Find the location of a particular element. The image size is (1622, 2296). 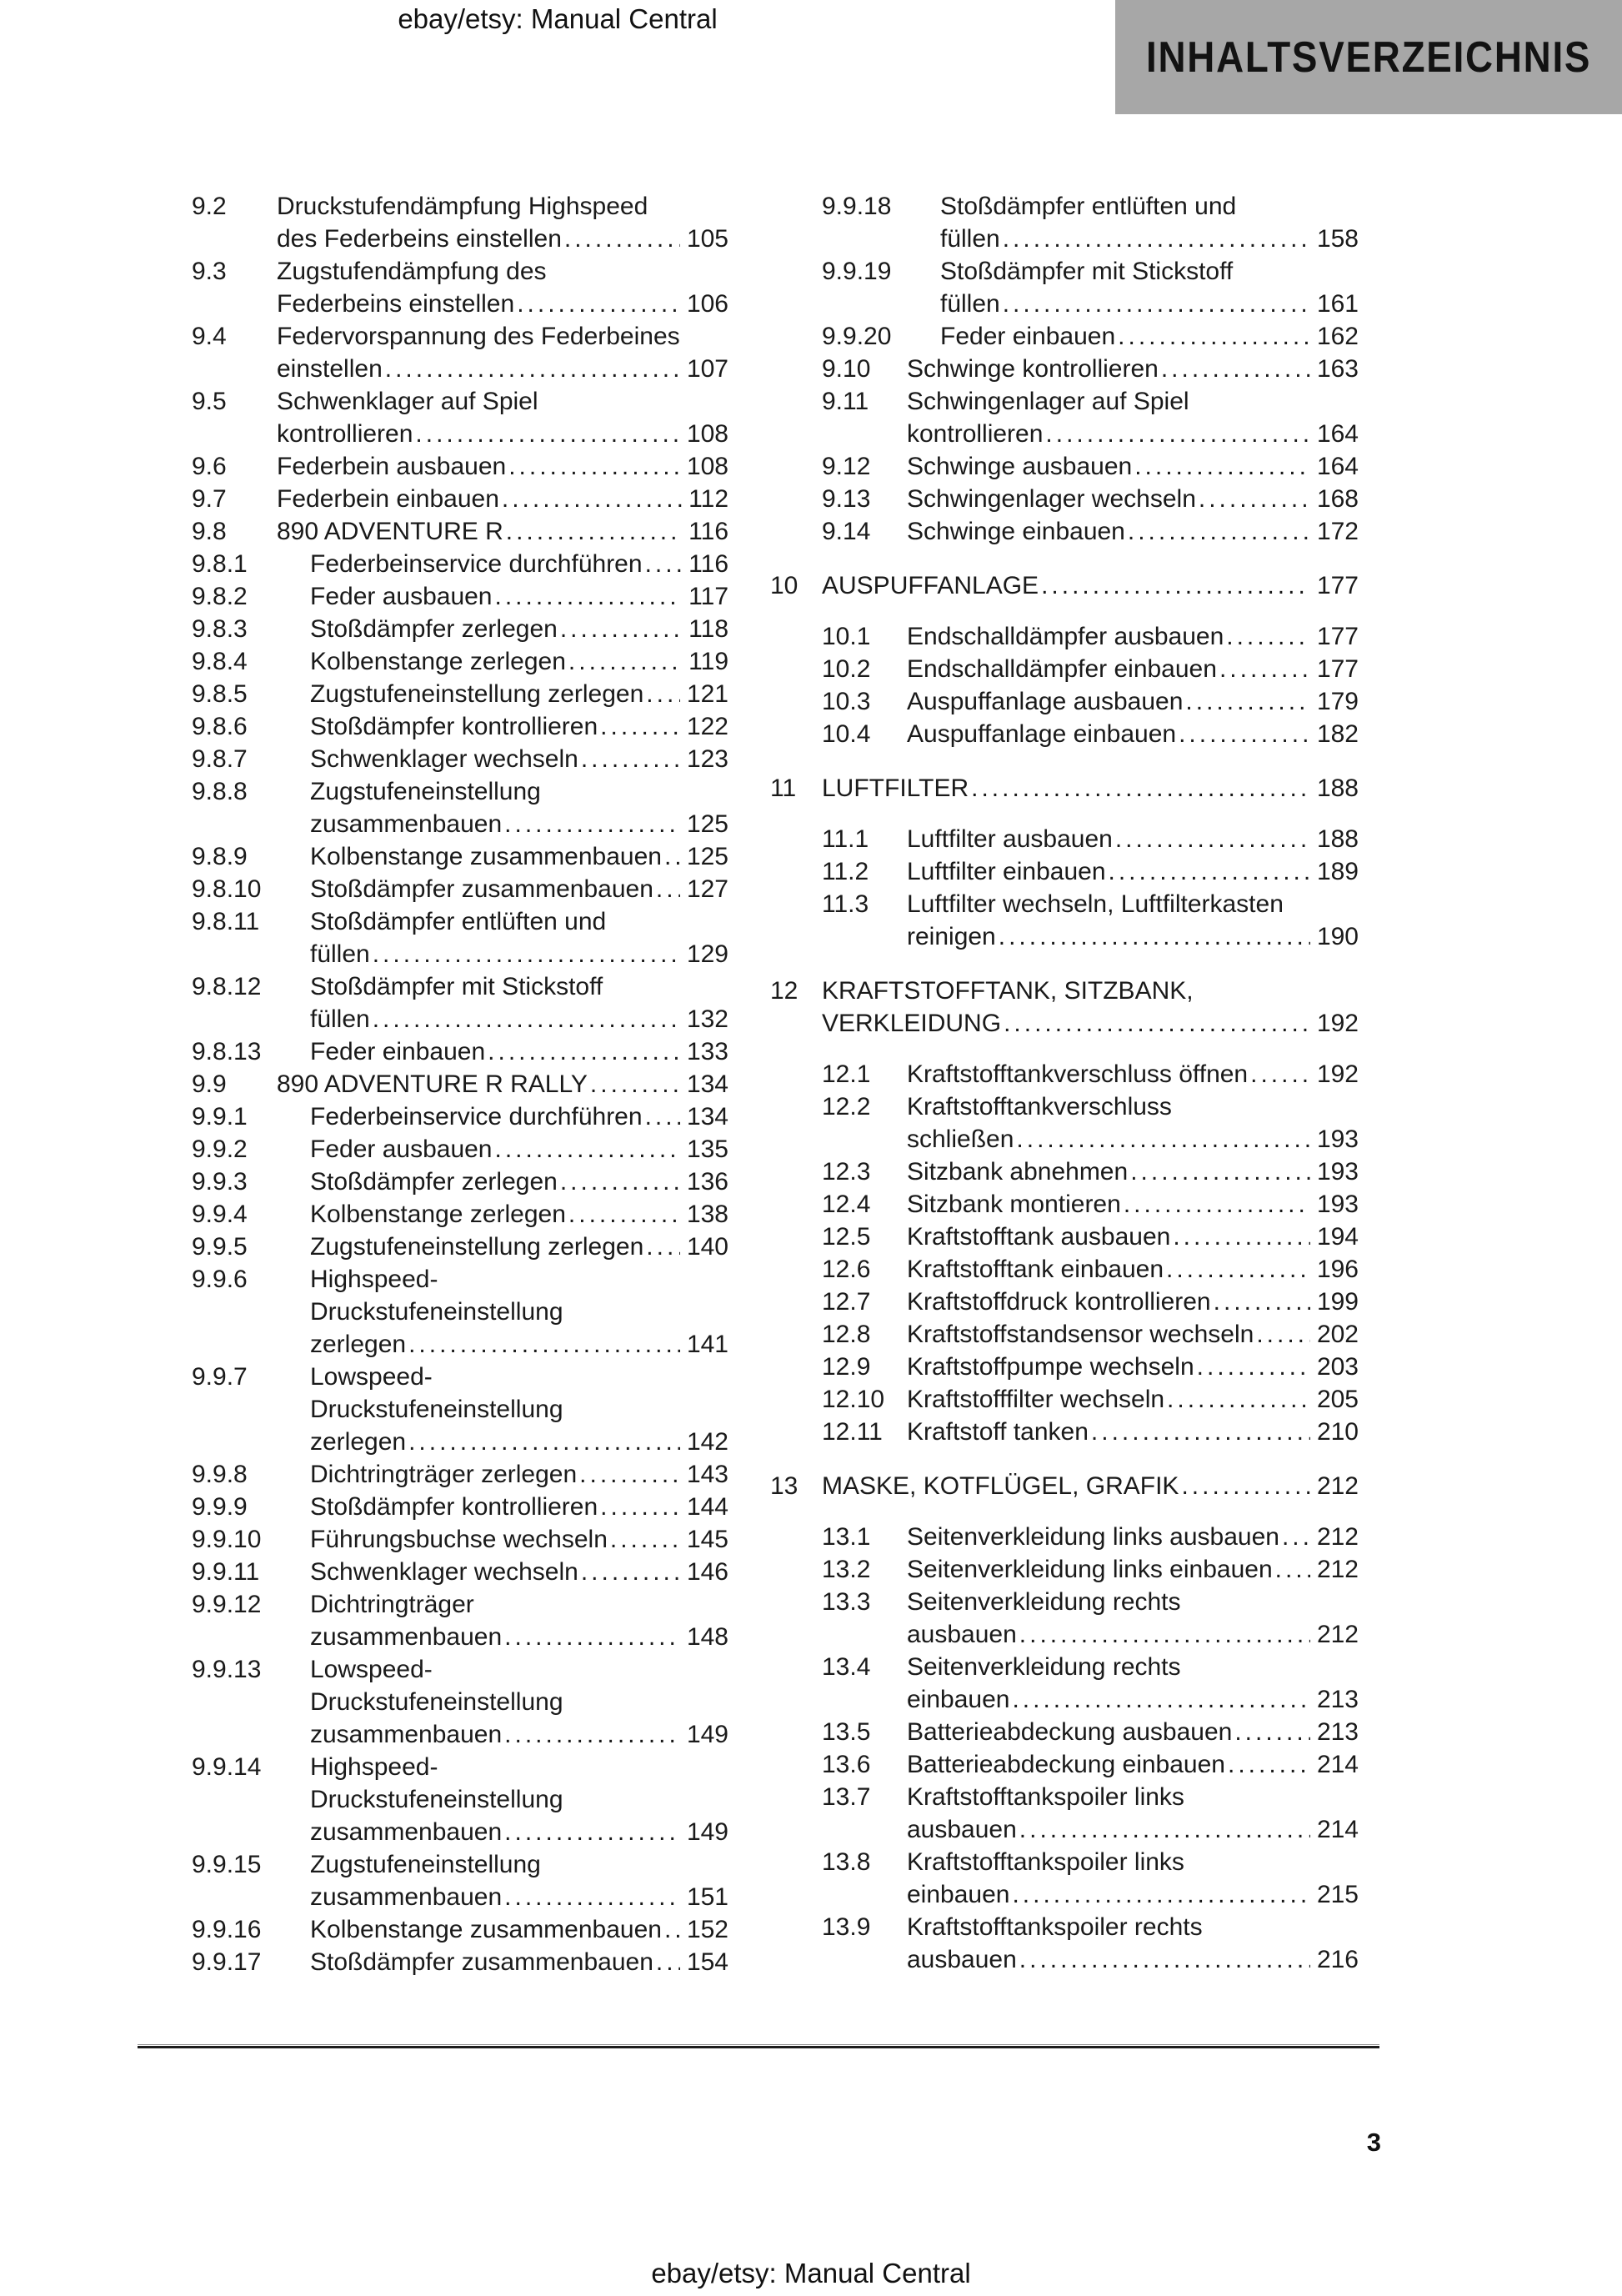

entry-page-number: 151 is located at coordinates (707, 1897).